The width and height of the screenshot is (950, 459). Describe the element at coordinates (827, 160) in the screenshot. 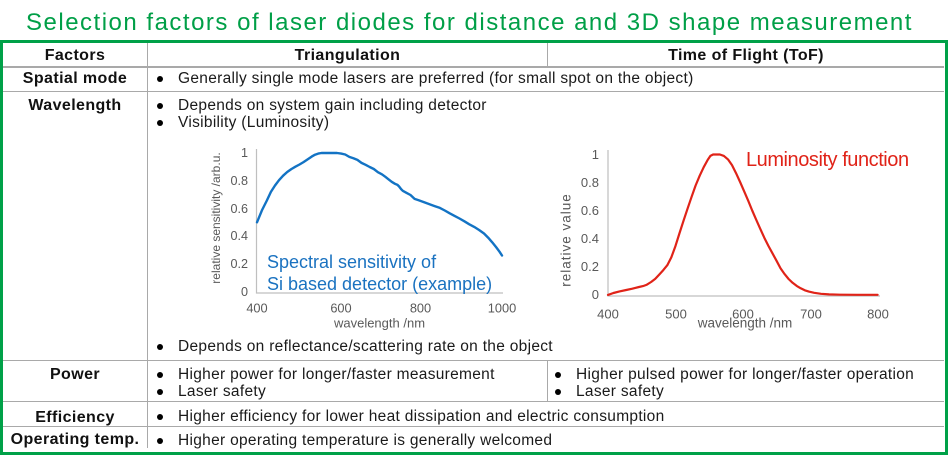

I see `svg-text: Luminosity function` at that location.